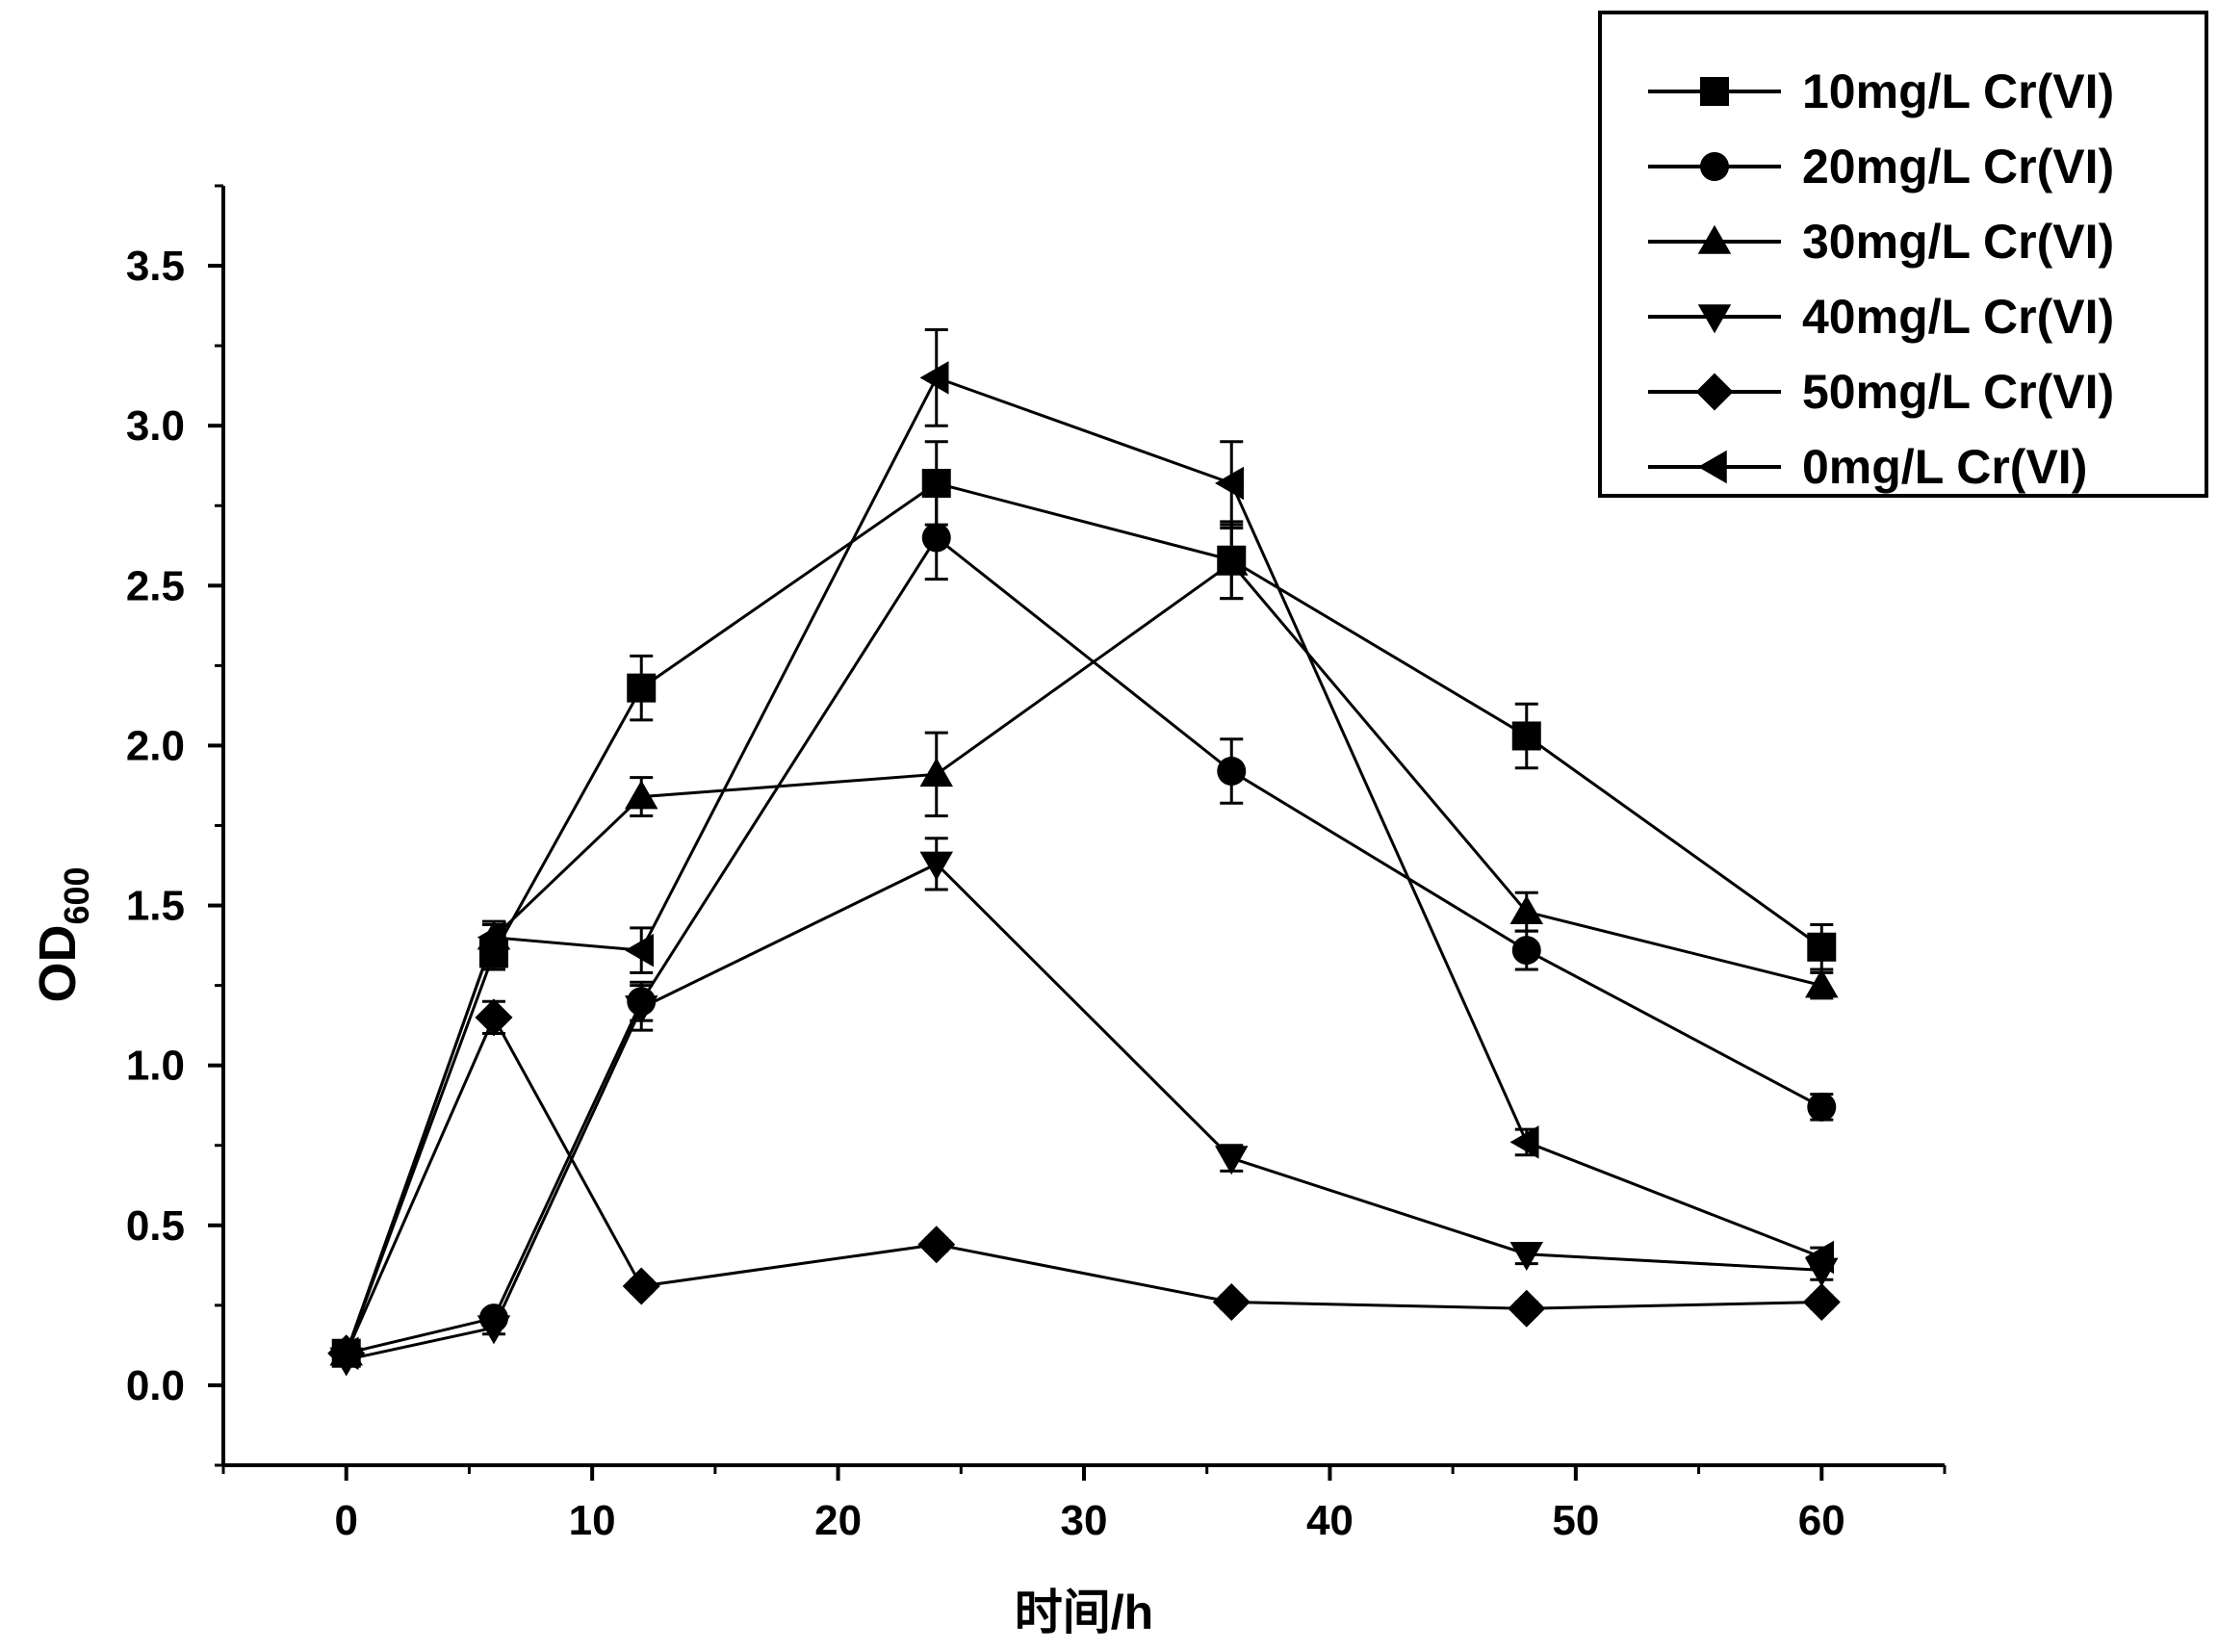 This screenshot has height=1652, width=2218. I want to click on x-tick-label: 40, so click(1330, 1520).